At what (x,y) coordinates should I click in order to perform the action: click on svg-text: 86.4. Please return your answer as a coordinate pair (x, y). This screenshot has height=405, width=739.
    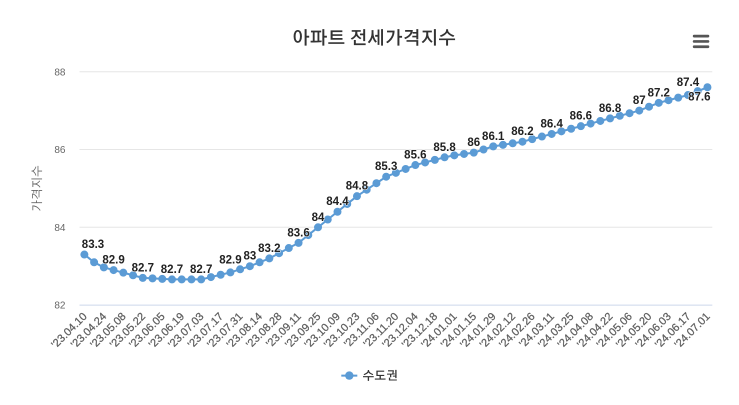
    Looking at the image, I should click on (551, 124).